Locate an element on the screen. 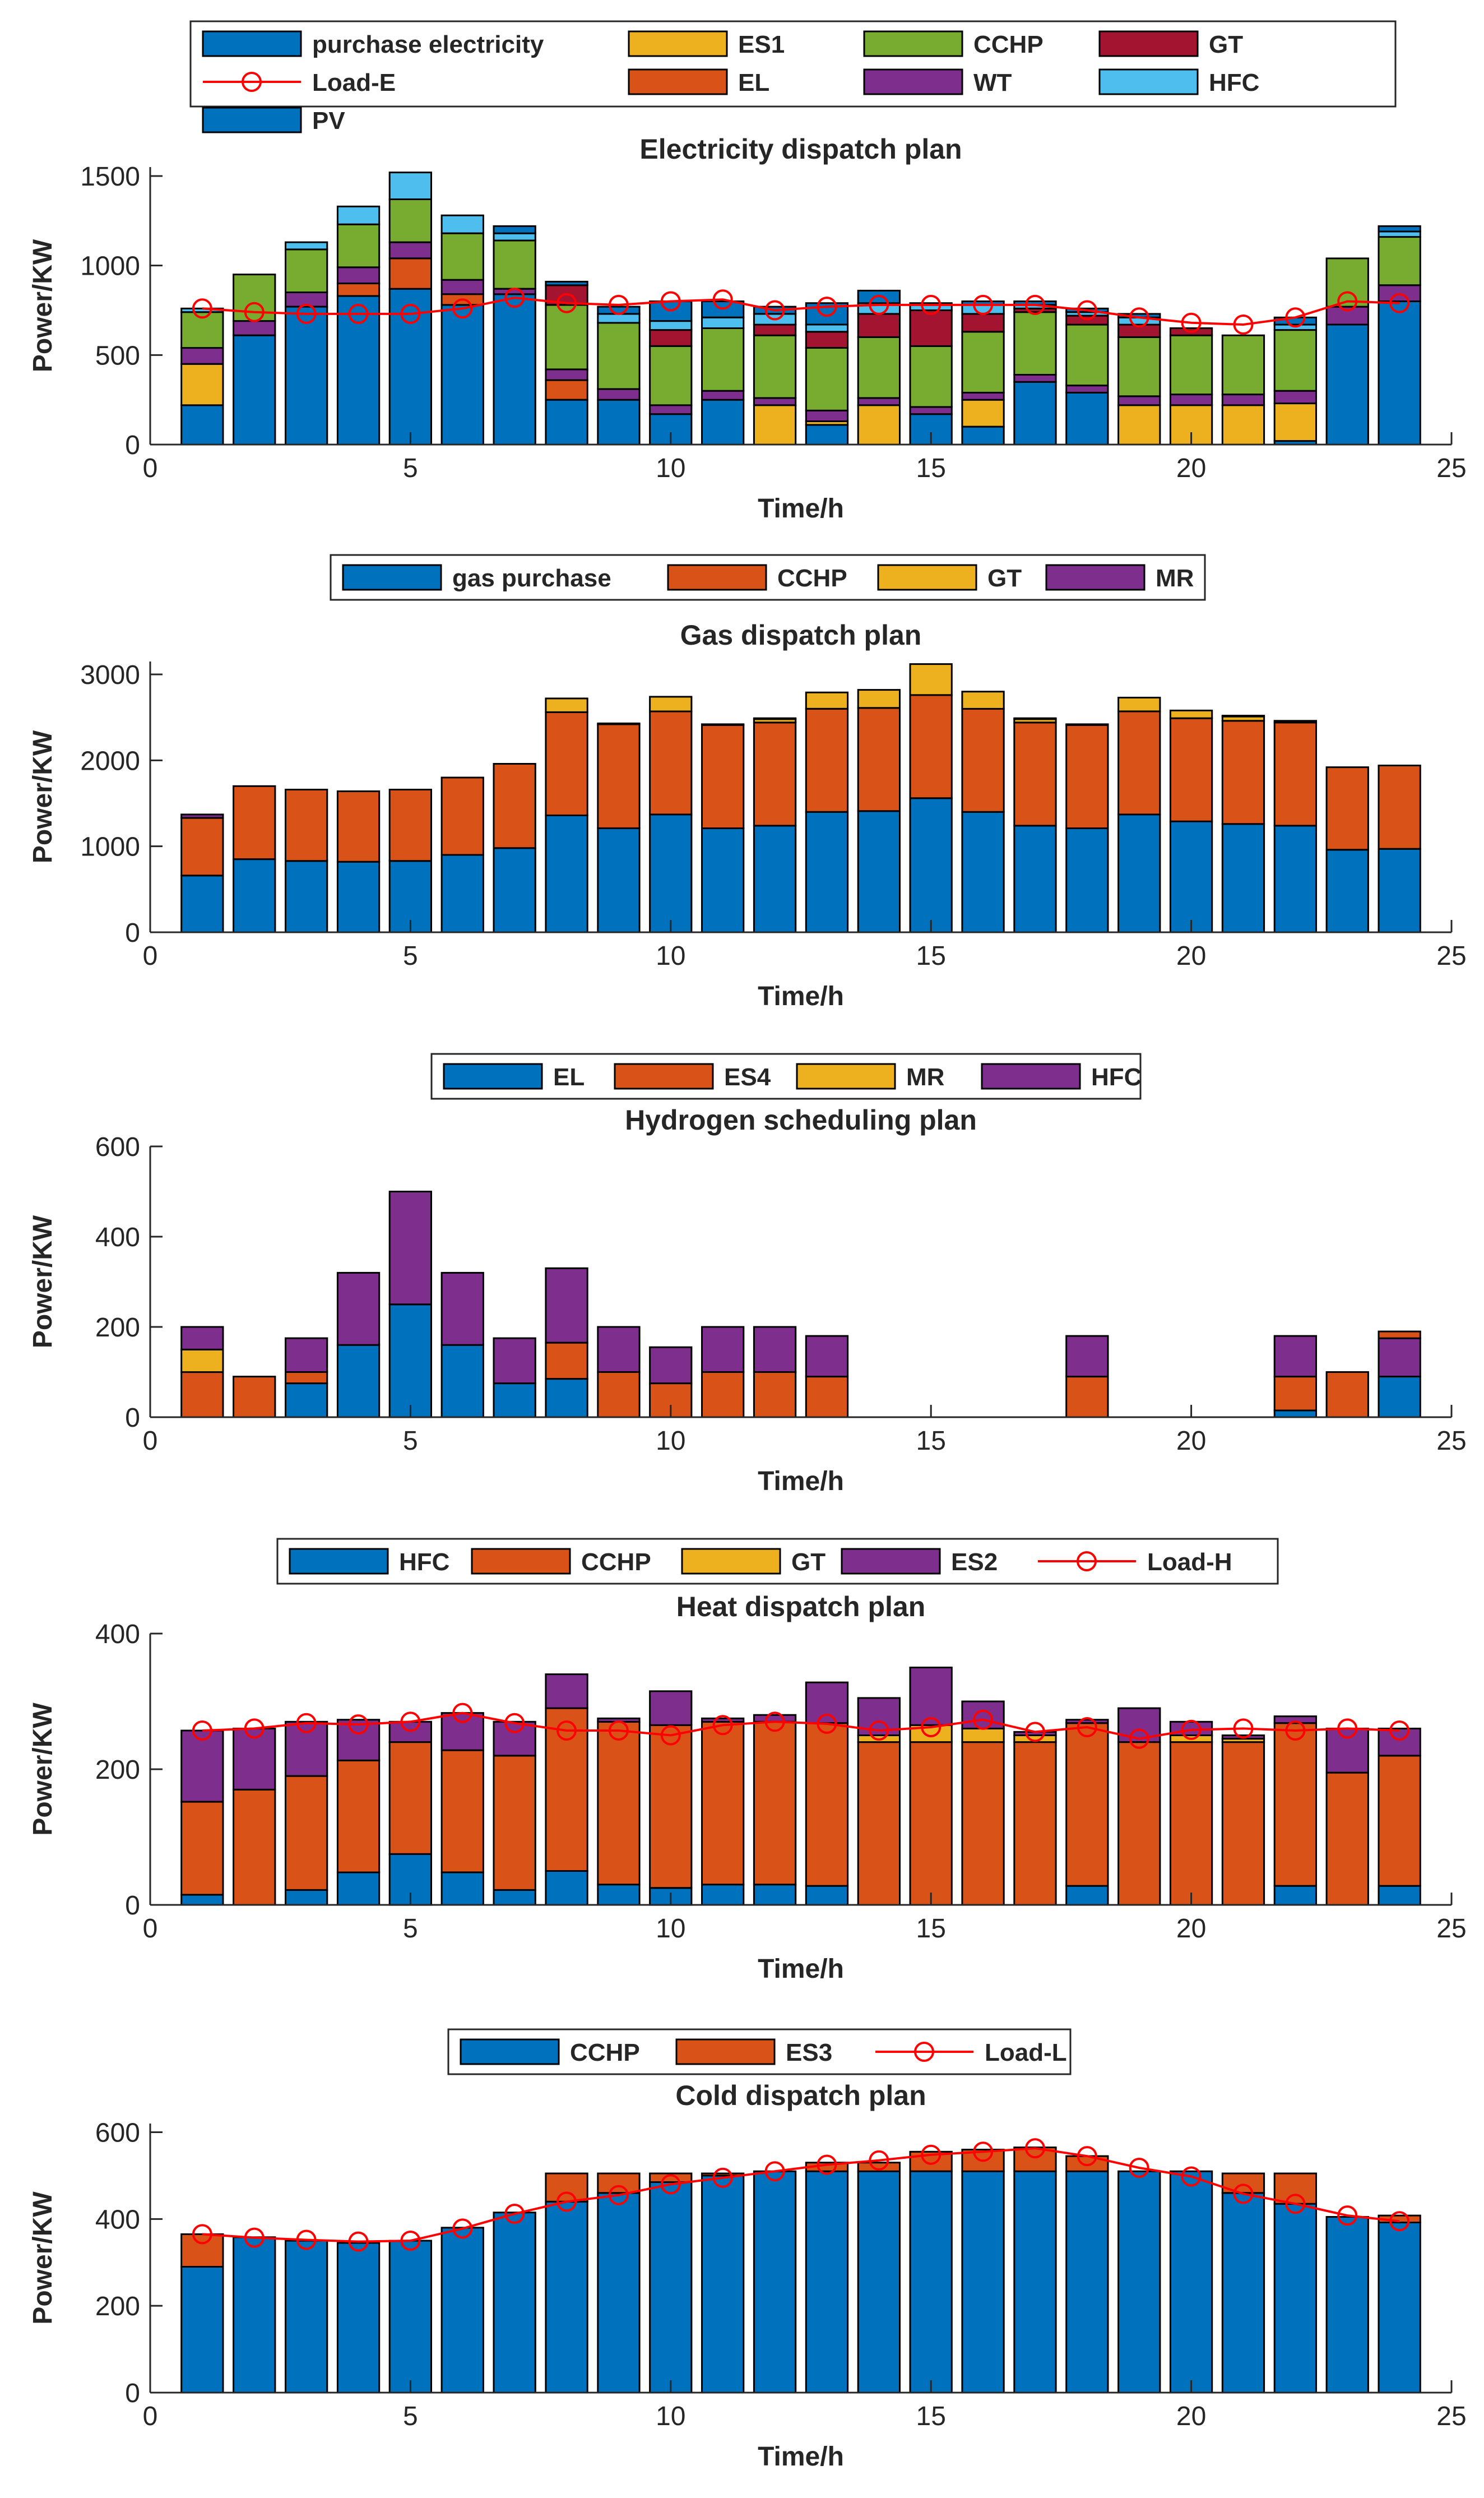 The image size is (1484, 2498). y-tick-label: 400 is located at coordinates (118, 2220).